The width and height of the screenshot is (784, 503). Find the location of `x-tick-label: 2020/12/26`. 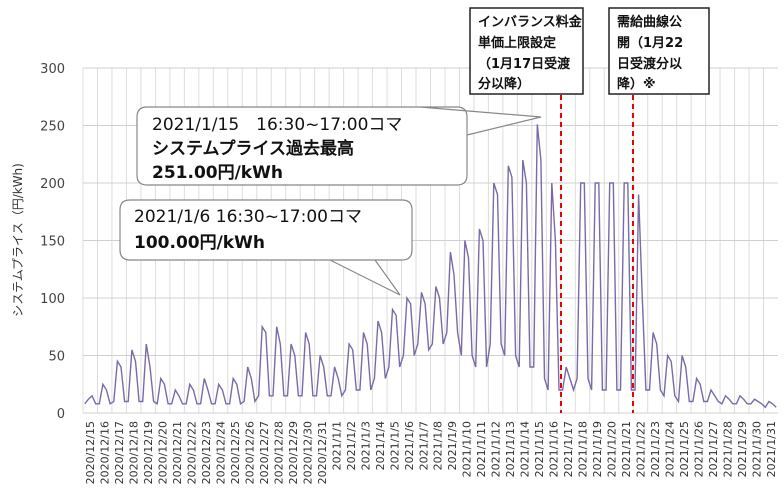

x-tick-label: 2020/12/26 is located at coordinates (250, 452).